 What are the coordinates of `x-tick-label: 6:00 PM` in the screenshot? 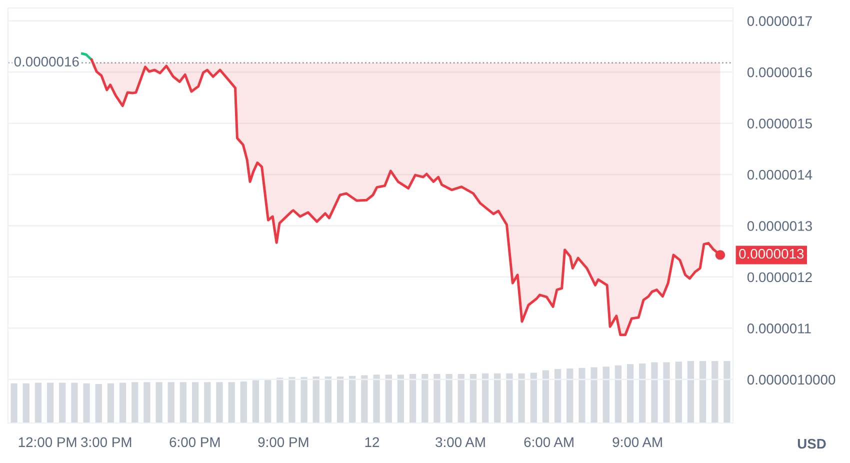 It's located at (195, 442).